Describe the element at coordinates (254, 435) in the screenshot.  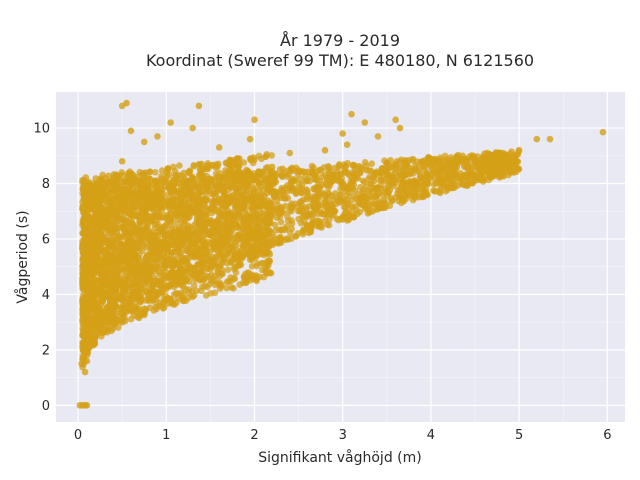
I see `x-tick-label: 2` at that location.